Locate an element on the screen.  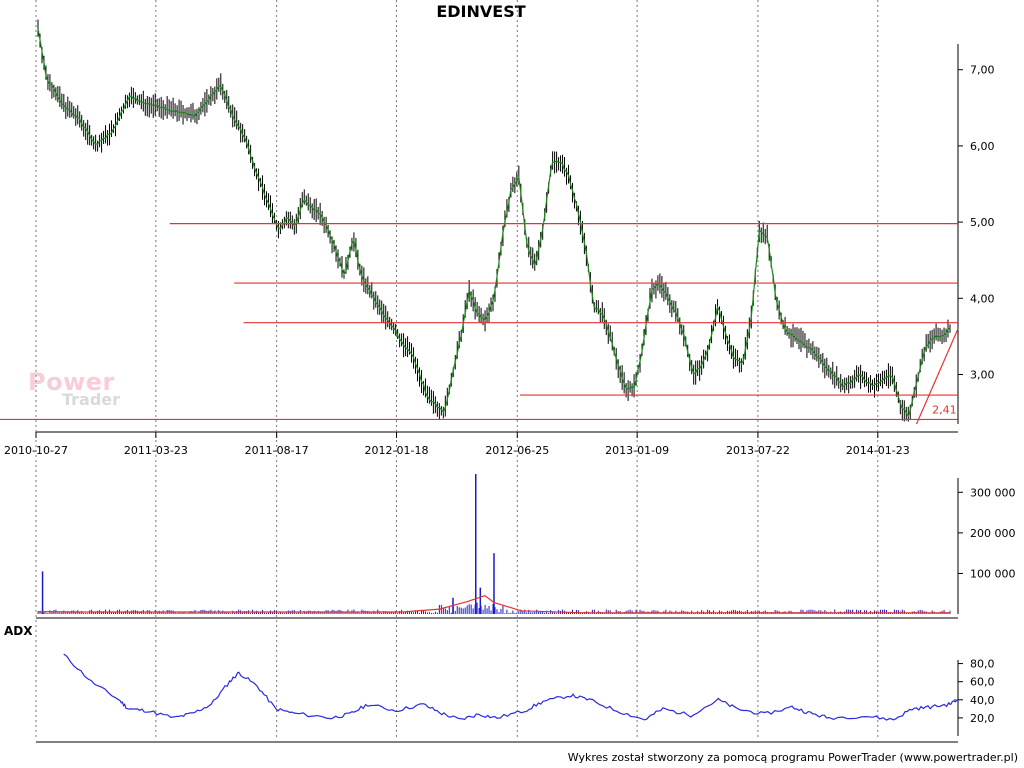
adx-line is located at coordinates (510, 687).